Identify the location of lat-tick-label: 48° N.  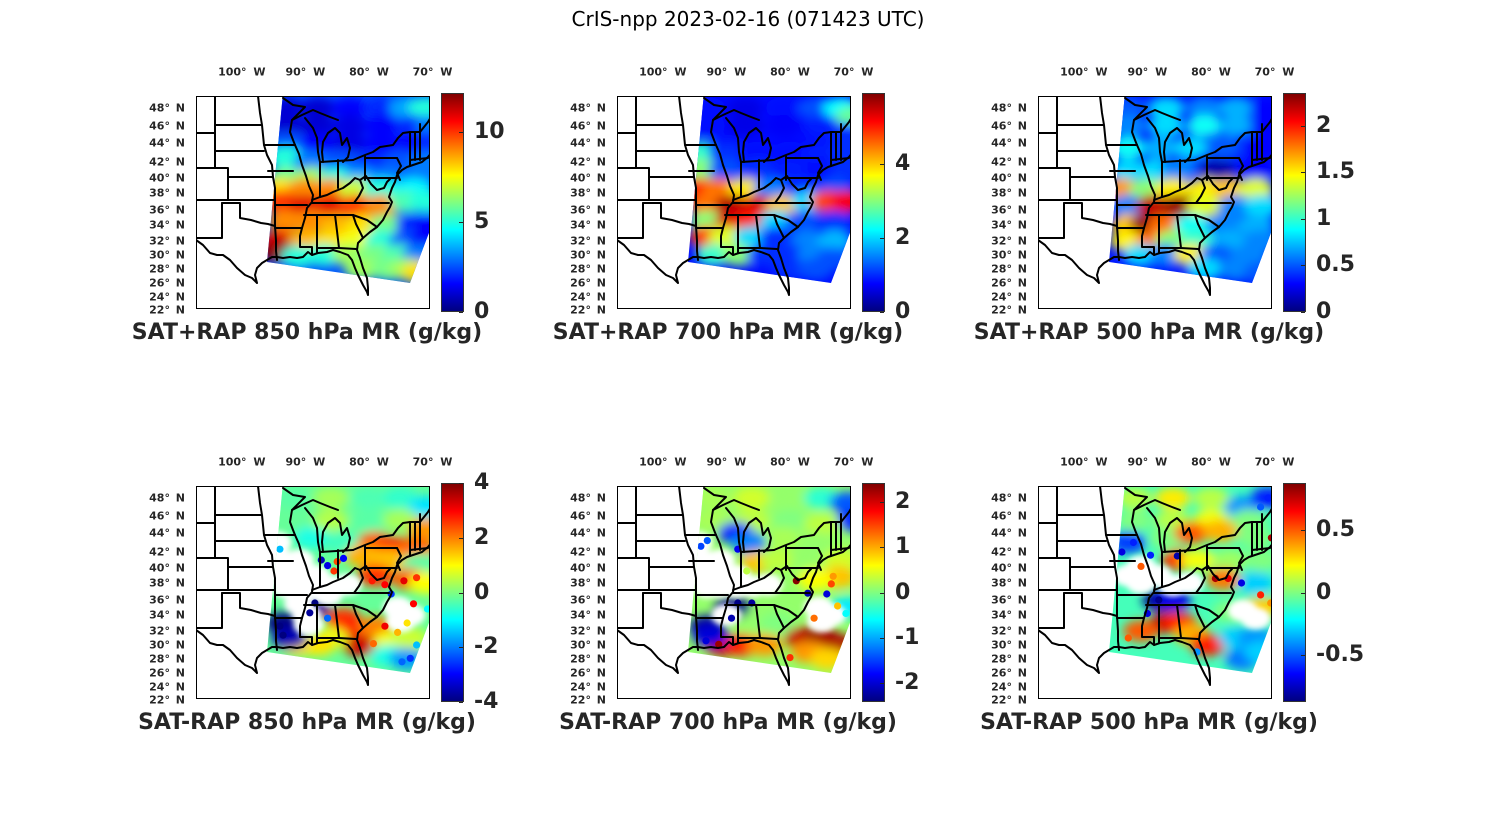
(1009, 498).